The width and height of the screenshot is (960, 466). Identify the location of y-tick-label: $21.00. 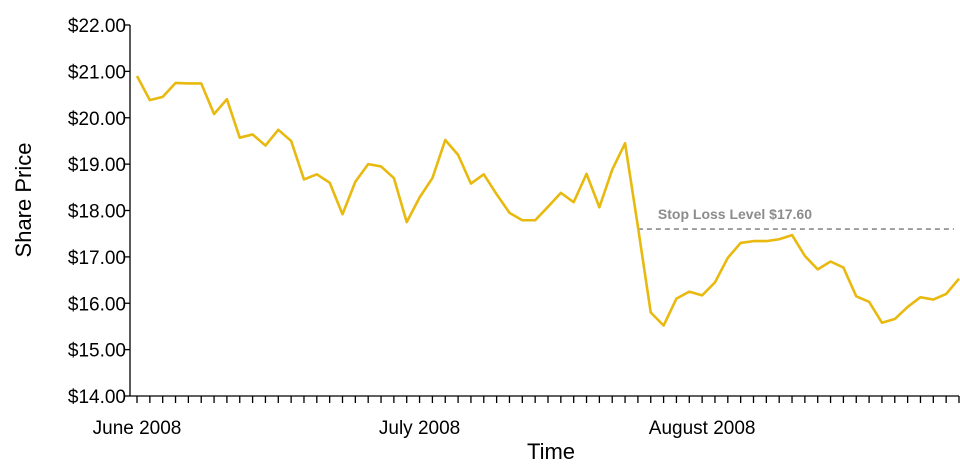
(97, 72).